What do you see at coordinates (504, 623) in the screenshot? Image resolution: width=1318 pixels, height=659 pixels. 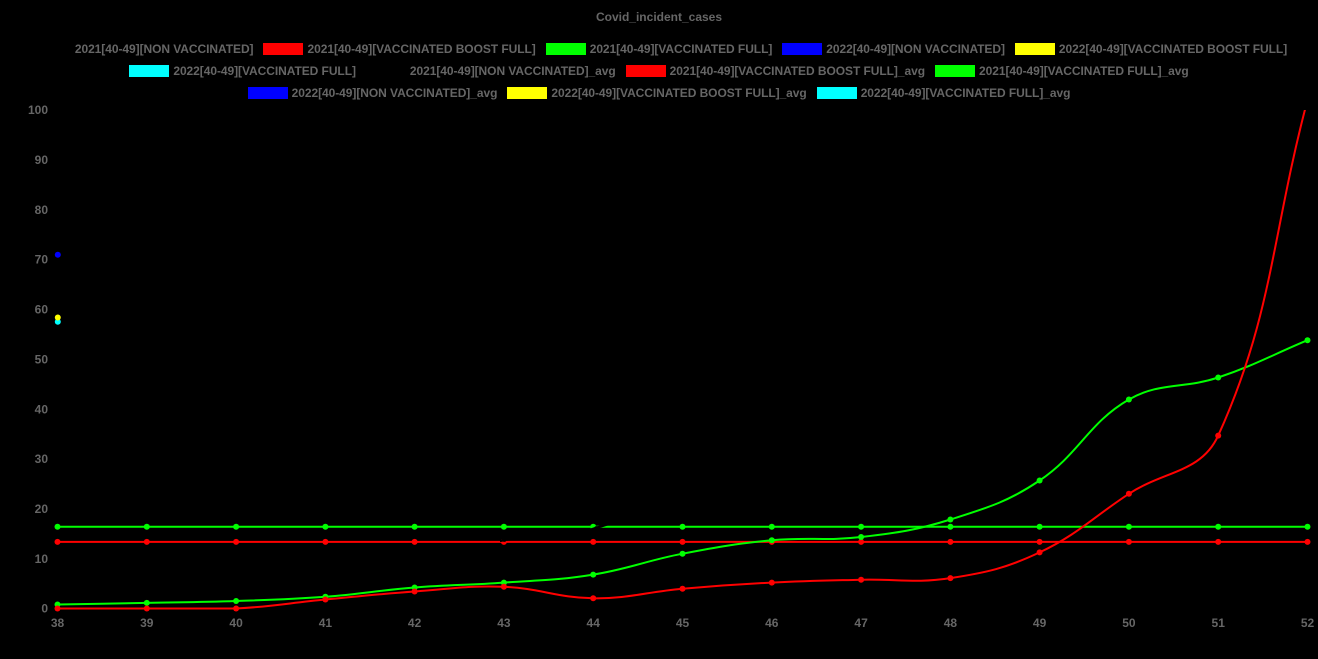 I see `svg-text: 43` at bounding box center [504, 623].